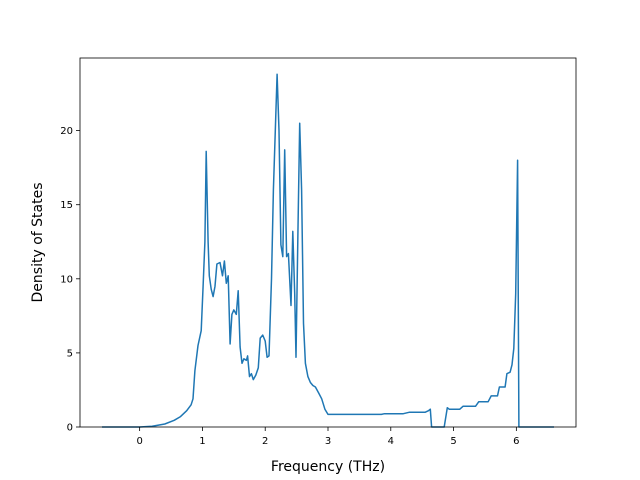  I want to click on x-tick-label: 3, so click(328, 441).